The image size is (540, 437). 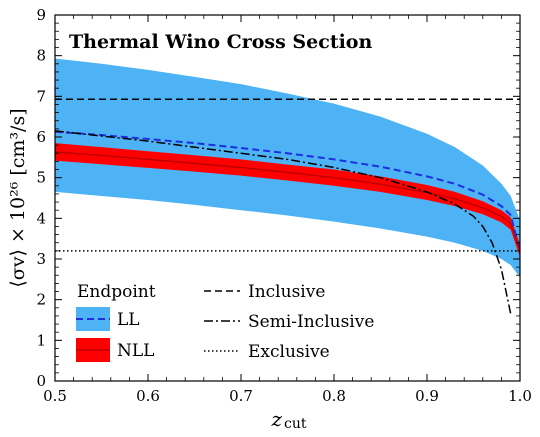 What do you see at coordinates (148, 396) in the screenshot?
I see `x-tick-label: 0.6` at bounding box center [148, 396].